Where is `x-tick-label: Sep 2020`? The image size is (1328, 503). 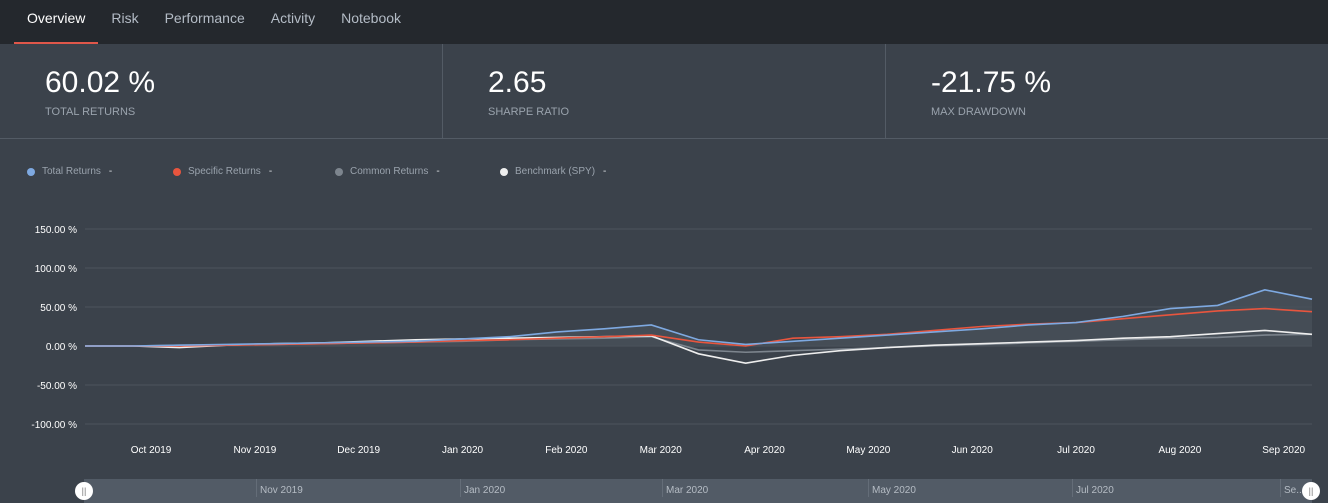
x-tick-label: Sep 2020 is located at coordinates (1283, 450).